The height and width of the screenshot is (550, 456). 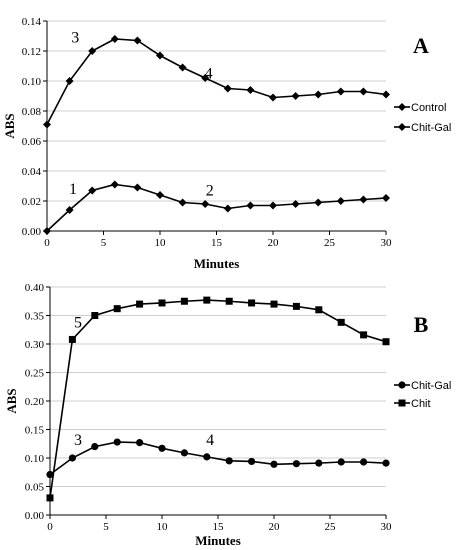 I want to click on panel-b-xtick-label: 15, so click(x=219, y=527).